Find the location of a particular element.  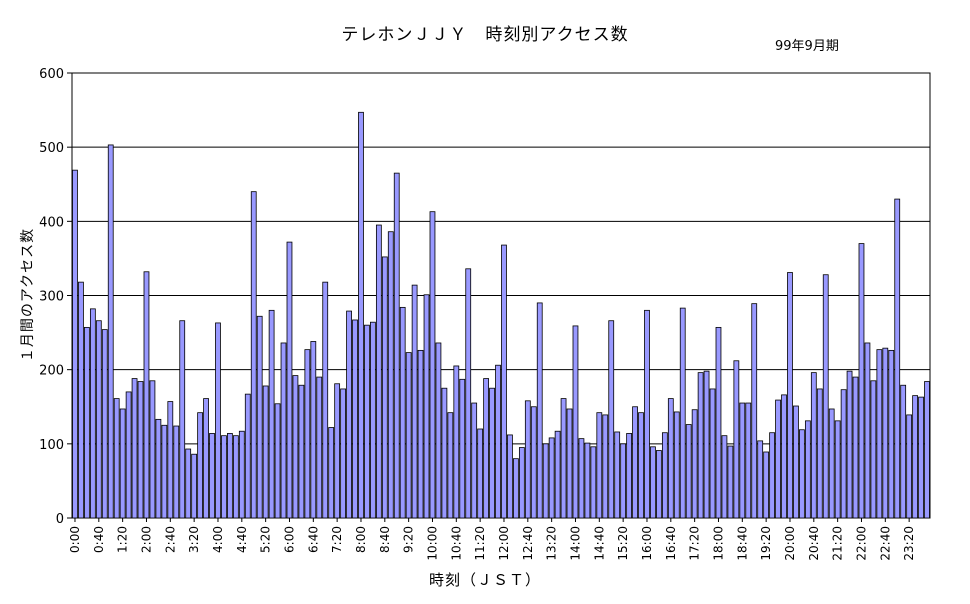

y-tick-label: 600 is located at coordinates (51, 74).